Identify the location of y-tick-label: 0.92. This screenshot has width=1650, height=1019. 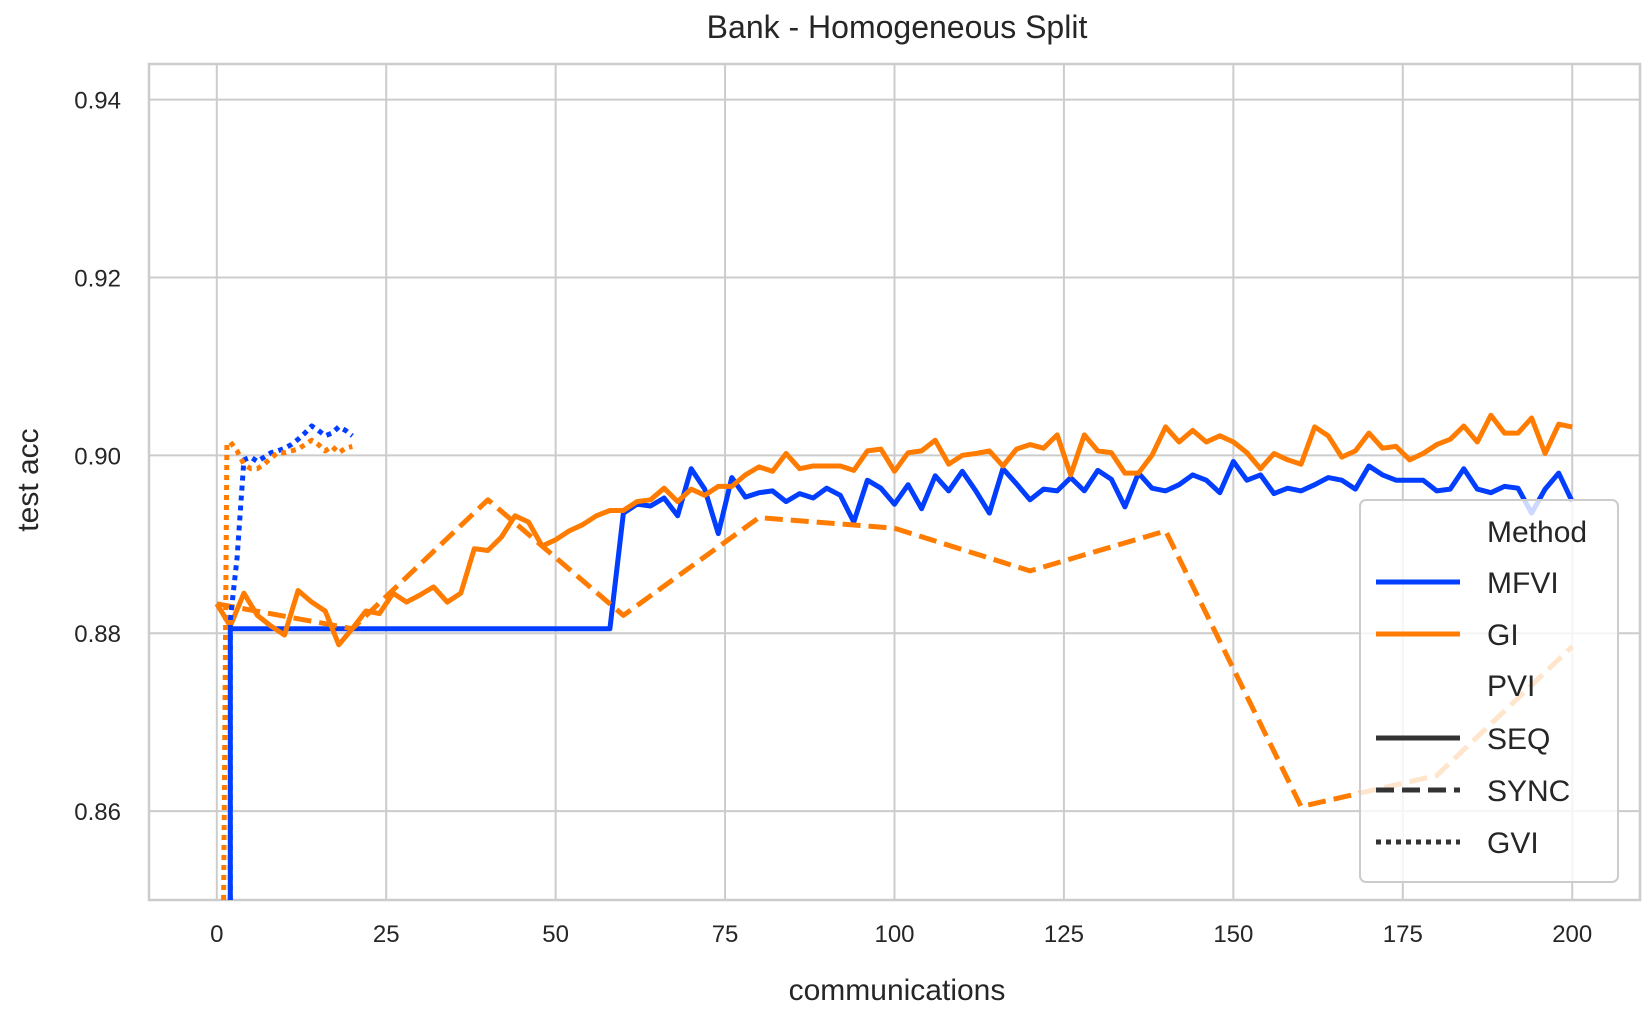
(97, 278).